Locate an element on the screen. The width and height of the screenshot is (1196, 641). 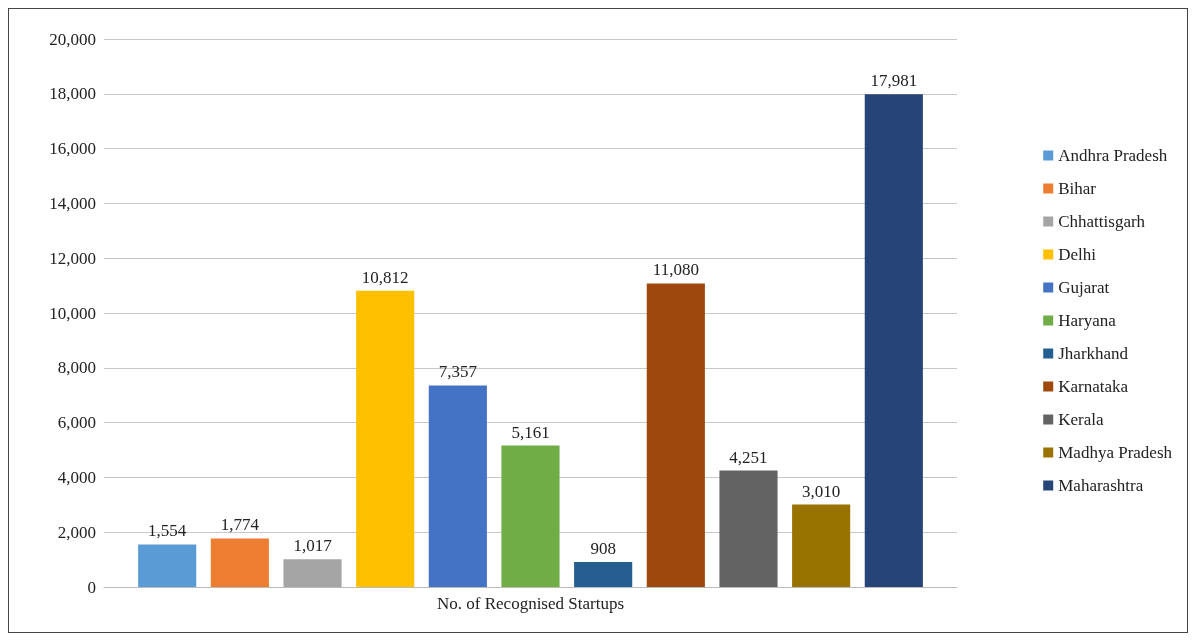
legend-label: Bihar is located at coordinates (1077, 188).